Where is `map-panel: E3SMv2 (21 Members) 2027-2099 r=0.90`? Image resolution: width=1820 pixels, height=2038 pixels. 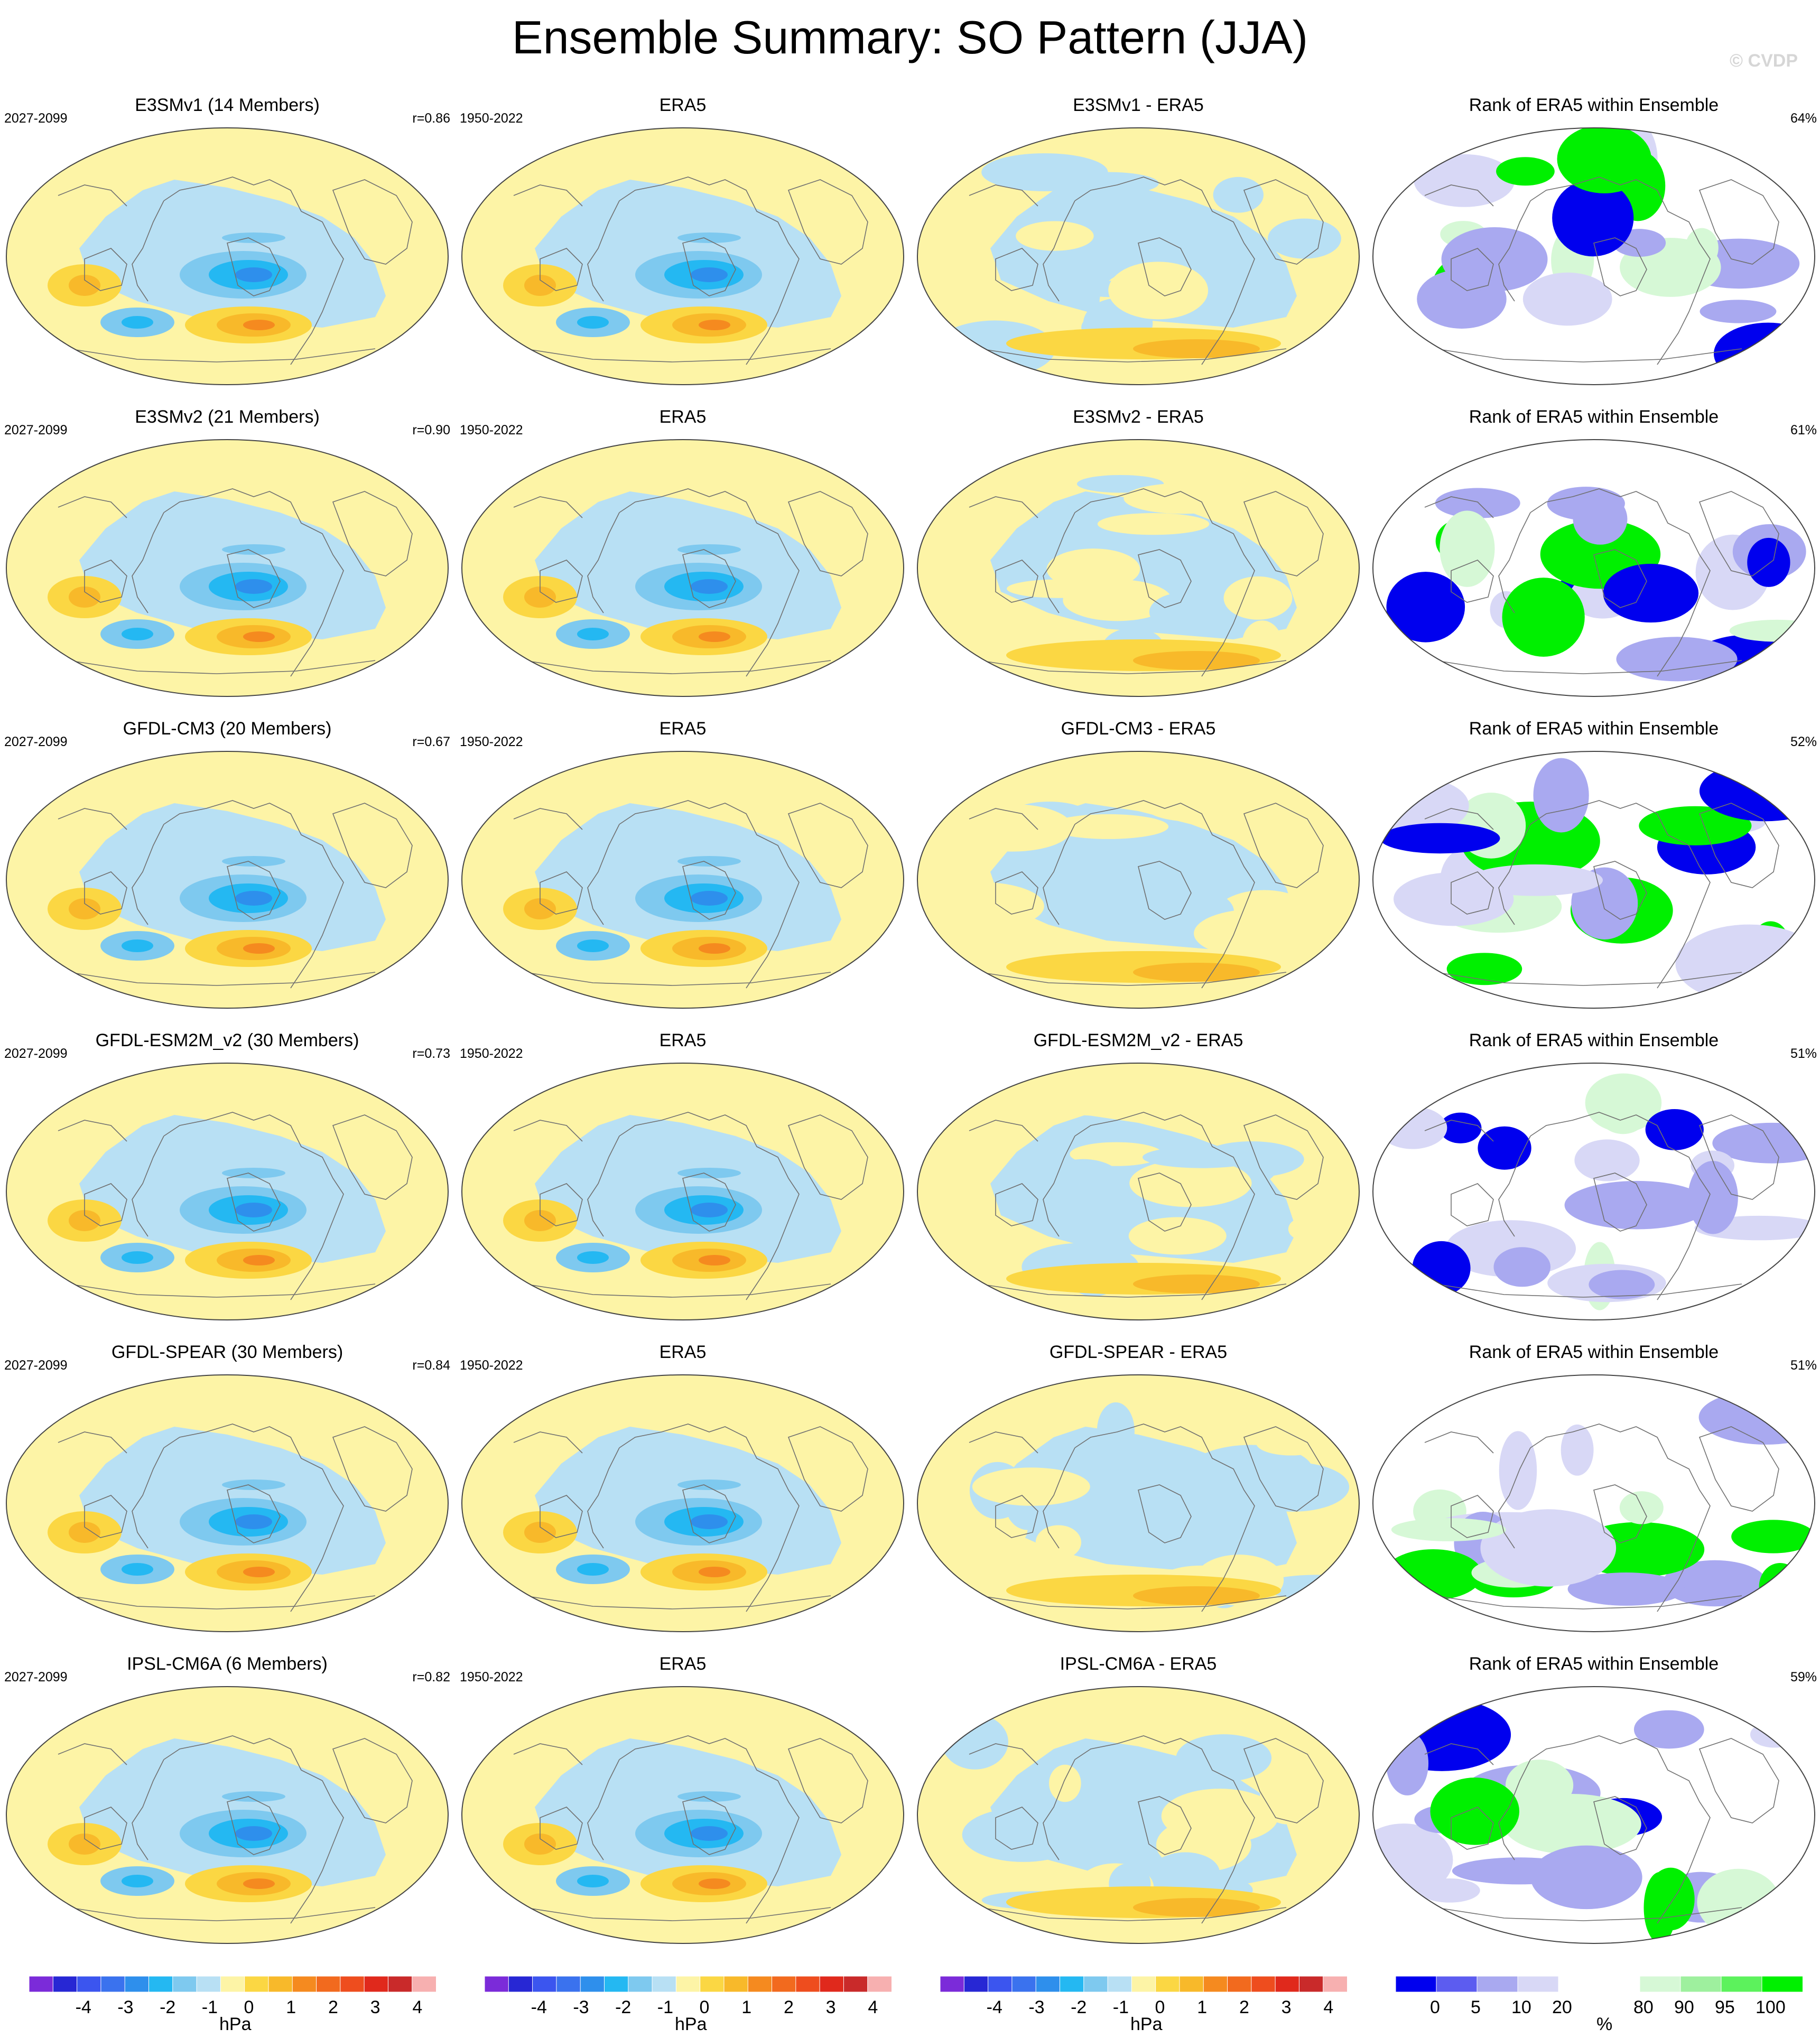 map-panel: E3SMv2 (21 Members) 2027-2099 r=0.90 is located at coordinates (227, 555).